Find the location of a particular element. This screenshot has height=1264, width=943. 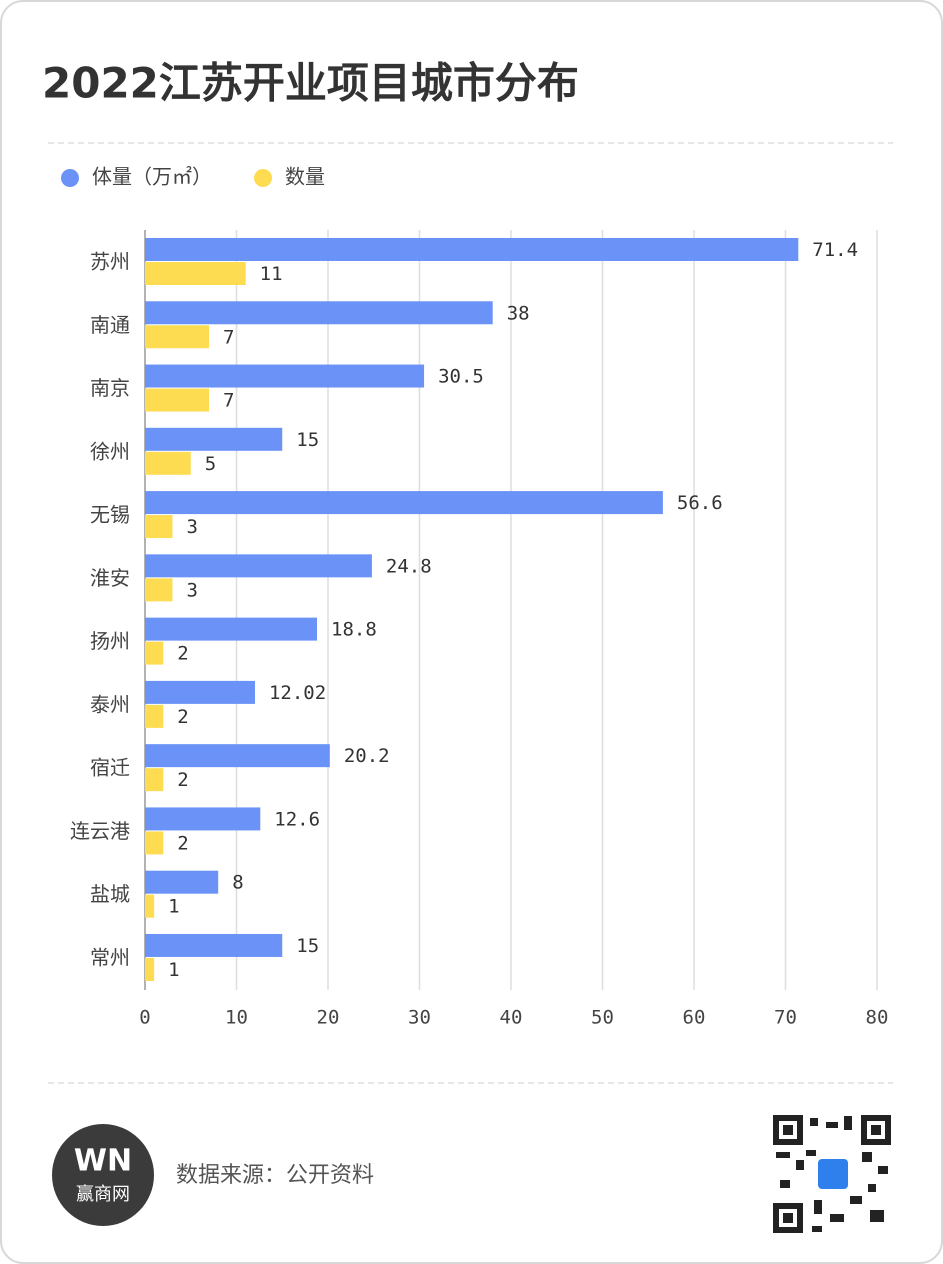

value-label: 12.6 is located at coordinates (297, 819).